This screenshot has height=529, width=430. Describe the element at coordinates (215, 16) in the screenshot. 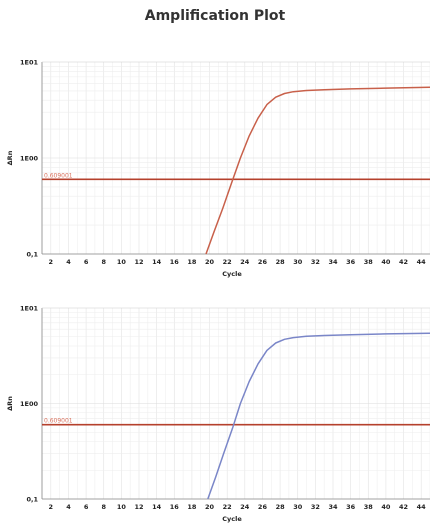

I see `page-title: Amplification Plot` at that location.